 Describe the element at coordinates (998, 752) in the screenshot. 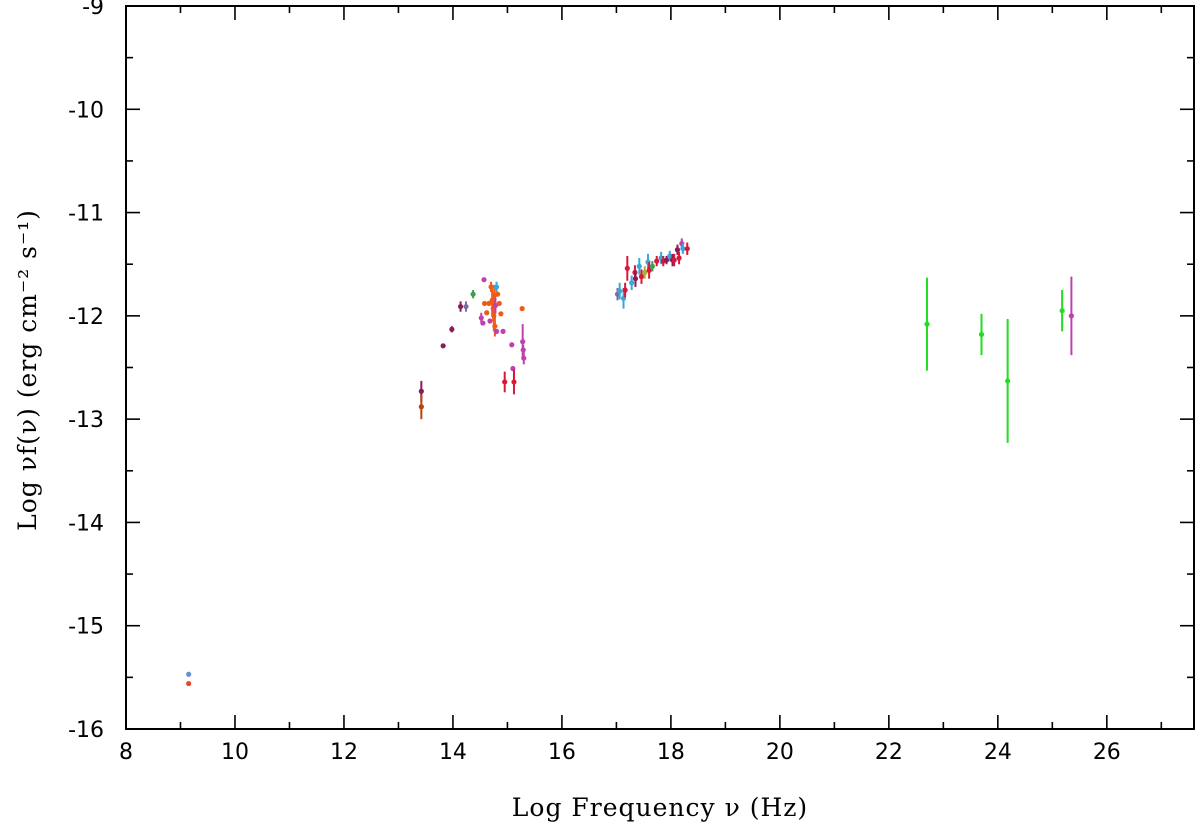

I see `x-tick-label: 24` at that location.